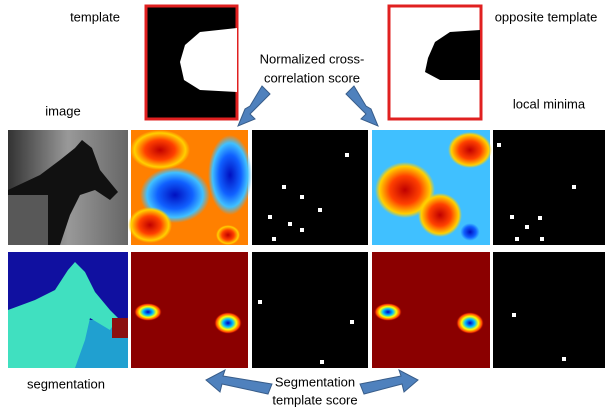 The height and width of the screenshot is (409, 613). What do you see at coordinates (68, 310) in the screenshot?
I see `segmentation-panel` at bounding box center [68, 310].